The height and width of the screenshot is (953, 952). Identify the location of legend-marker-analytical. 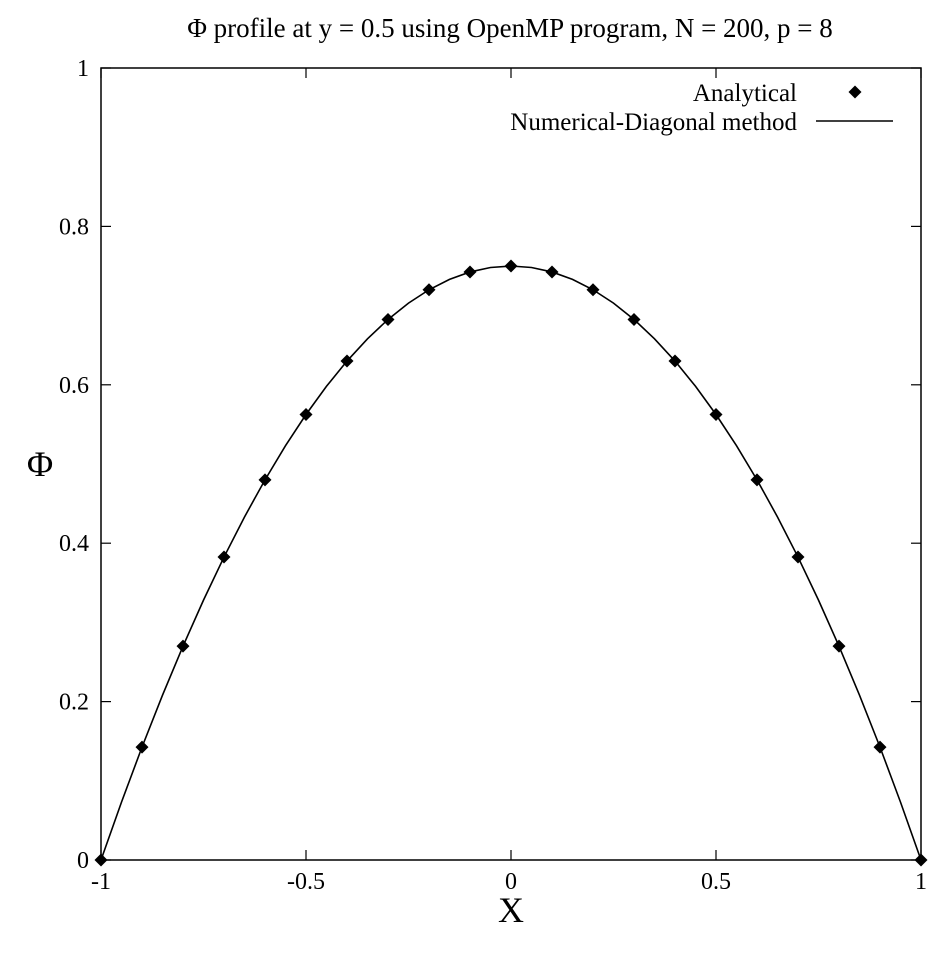
(855, 92).